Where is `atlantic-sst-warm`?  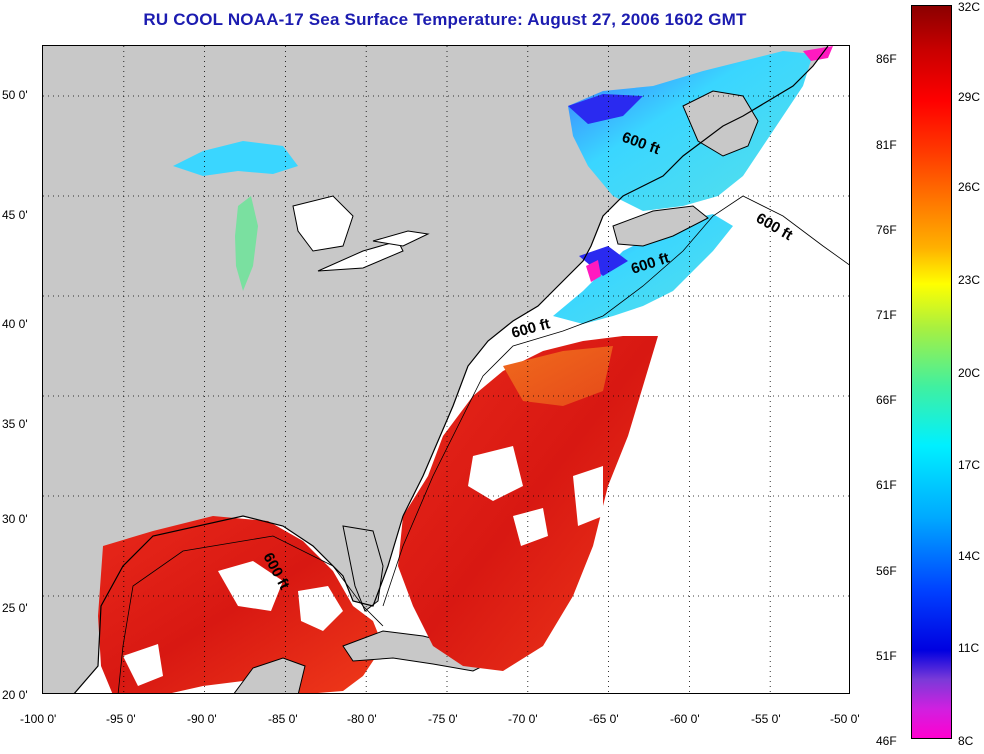
atlantic-sst-warm is located at coordinates (528, 503).